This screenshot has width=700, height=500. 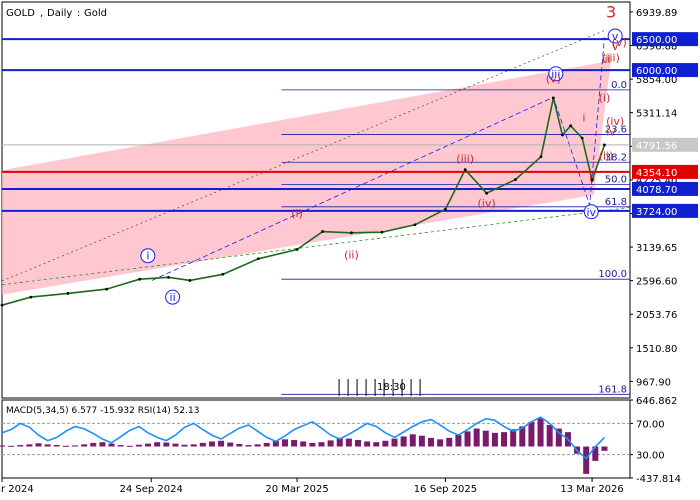 I want to click on price-tag-label: 6000.00, so click(x=656, y=71).